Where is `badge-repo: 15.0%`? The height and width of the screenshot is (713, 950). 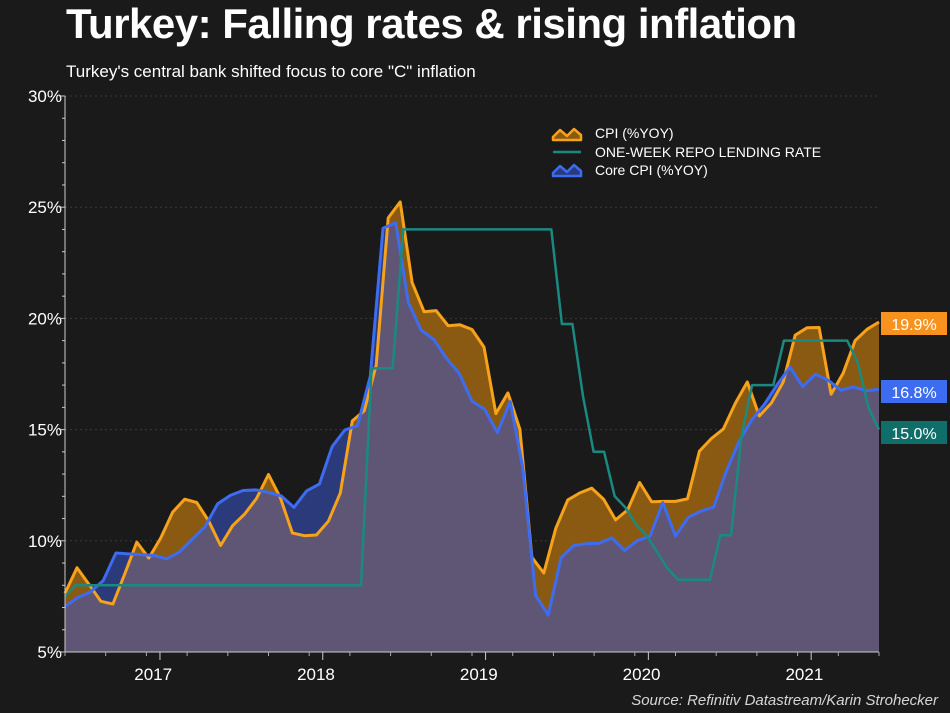
badge-repo: 15.0% is located at coordinates (914, 432).